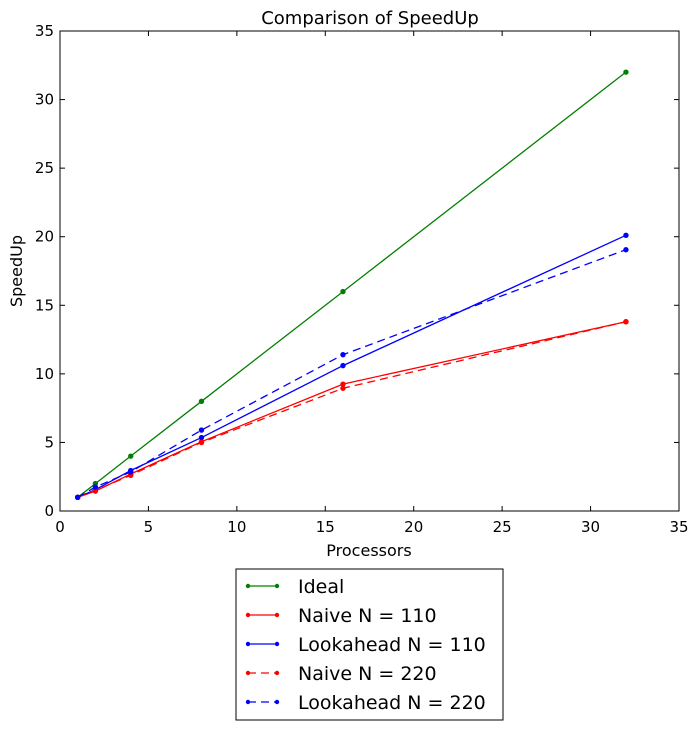  I want to click on y-axis-label: SpeedUp, so click(16, 271).